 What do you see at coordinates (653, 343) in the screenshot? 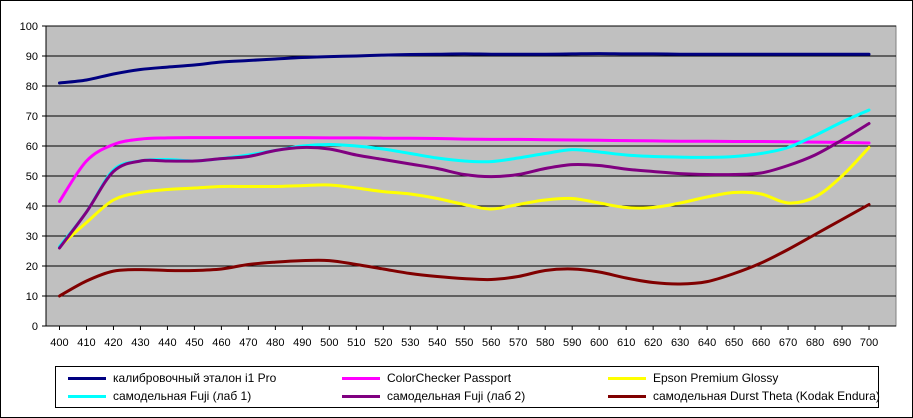
I see `x-tick-label: 620` at bounding box center [653, 343].